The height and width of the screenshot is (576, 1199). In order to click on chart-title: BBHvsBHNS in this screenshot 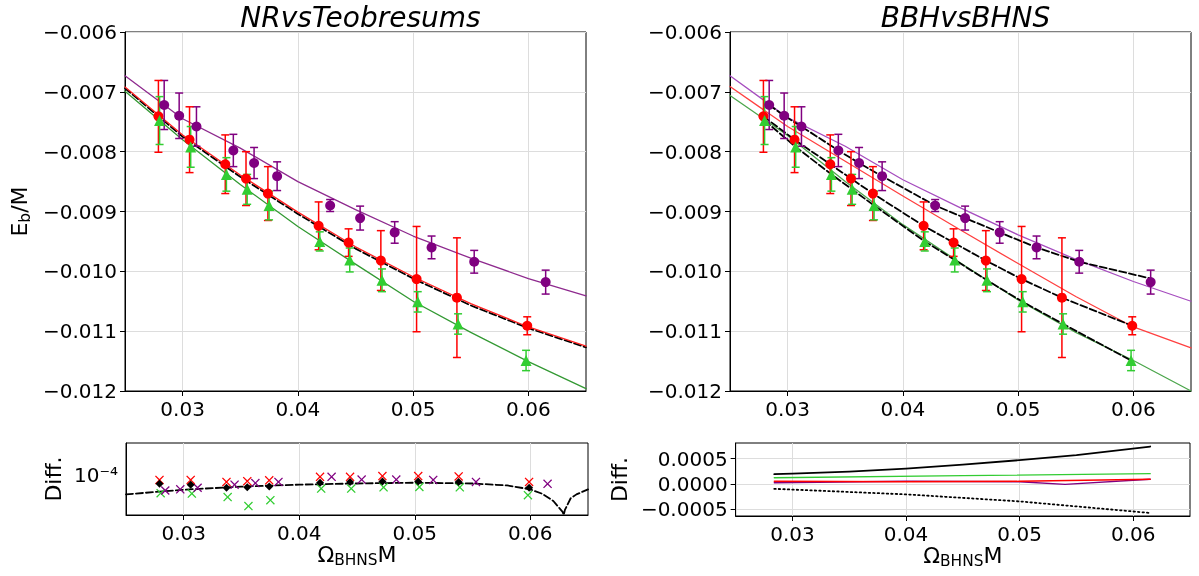, I will do `click(965, 17)`.